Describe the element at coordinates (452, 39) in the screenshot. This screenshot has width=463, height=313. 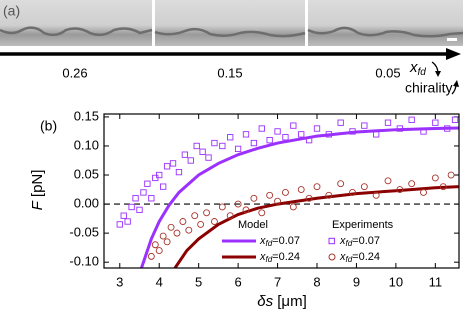
I see `scale-bar` at that location.